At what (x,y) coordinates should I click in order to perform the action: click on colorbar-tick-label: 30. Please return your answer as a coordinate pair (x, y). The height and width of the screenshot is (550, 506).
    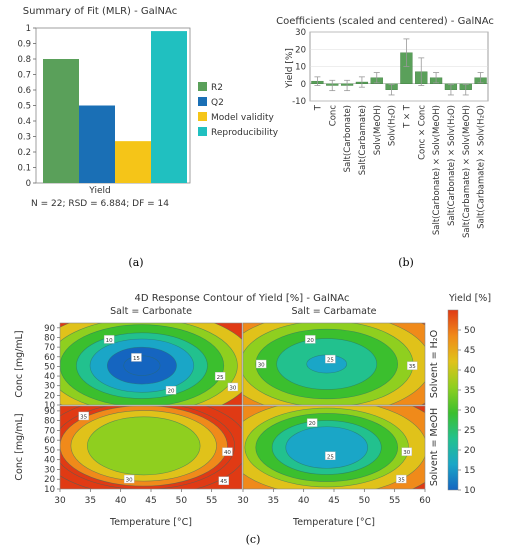
    Looking at the image, I should click on (470, 411).